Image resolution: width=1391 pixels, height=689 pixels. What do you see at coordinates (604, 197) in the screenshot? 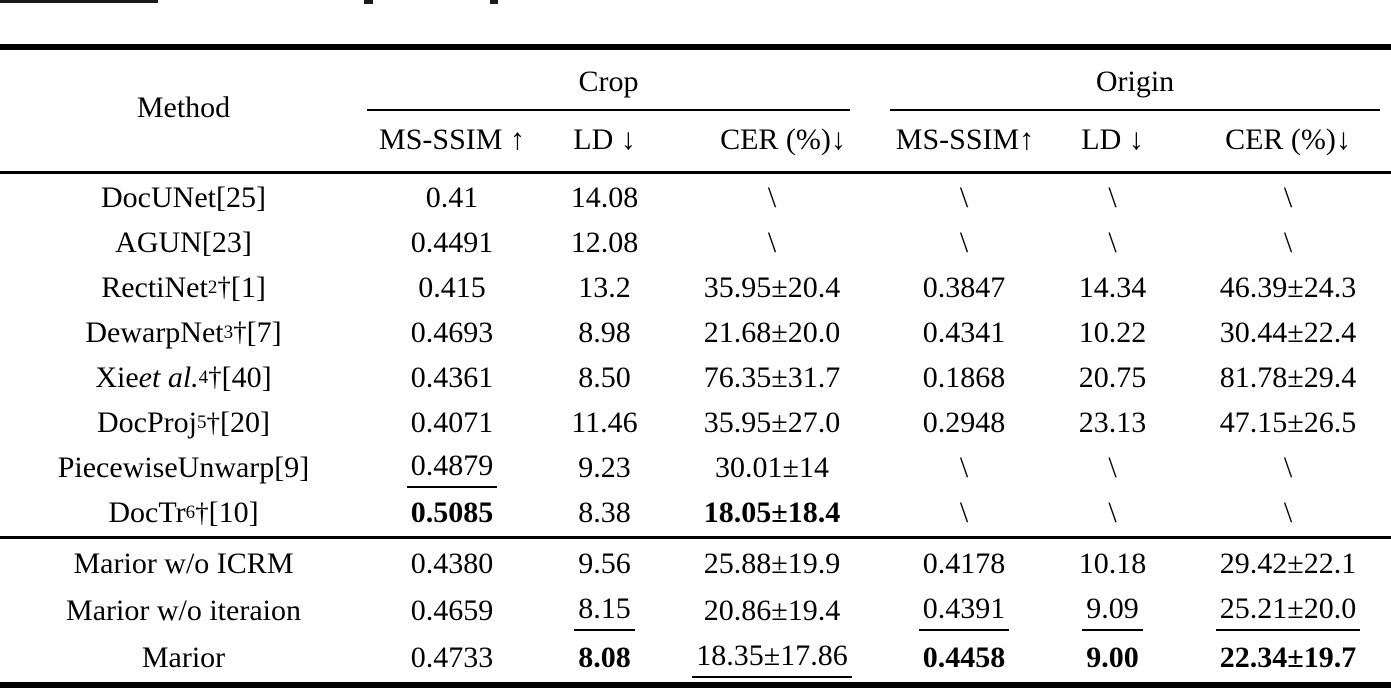
I see `table-cell: 14.08` at bounding box center [604, 197].